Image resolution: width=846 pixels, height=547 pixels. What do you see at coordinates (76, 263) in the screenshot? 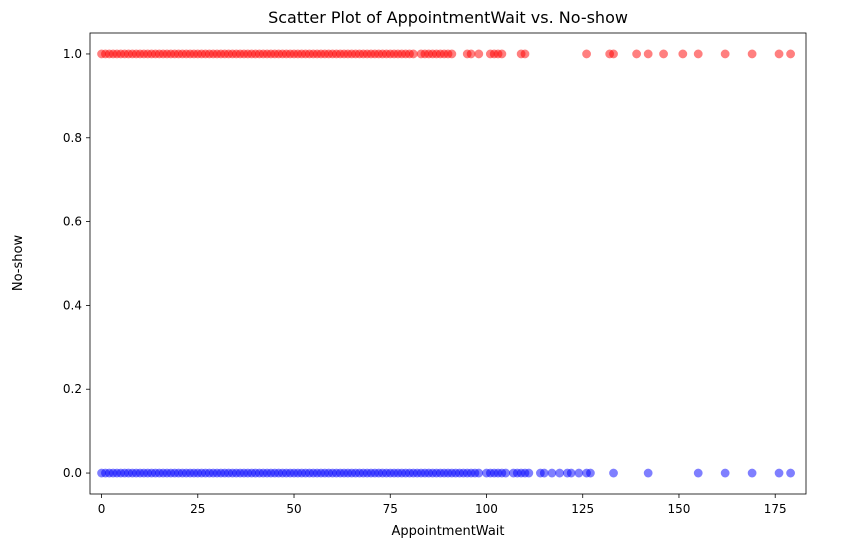
I see `y-axis: 0.0 0.2 0.4 0.6 0.8 1.0` at bounding box center [76, 263].